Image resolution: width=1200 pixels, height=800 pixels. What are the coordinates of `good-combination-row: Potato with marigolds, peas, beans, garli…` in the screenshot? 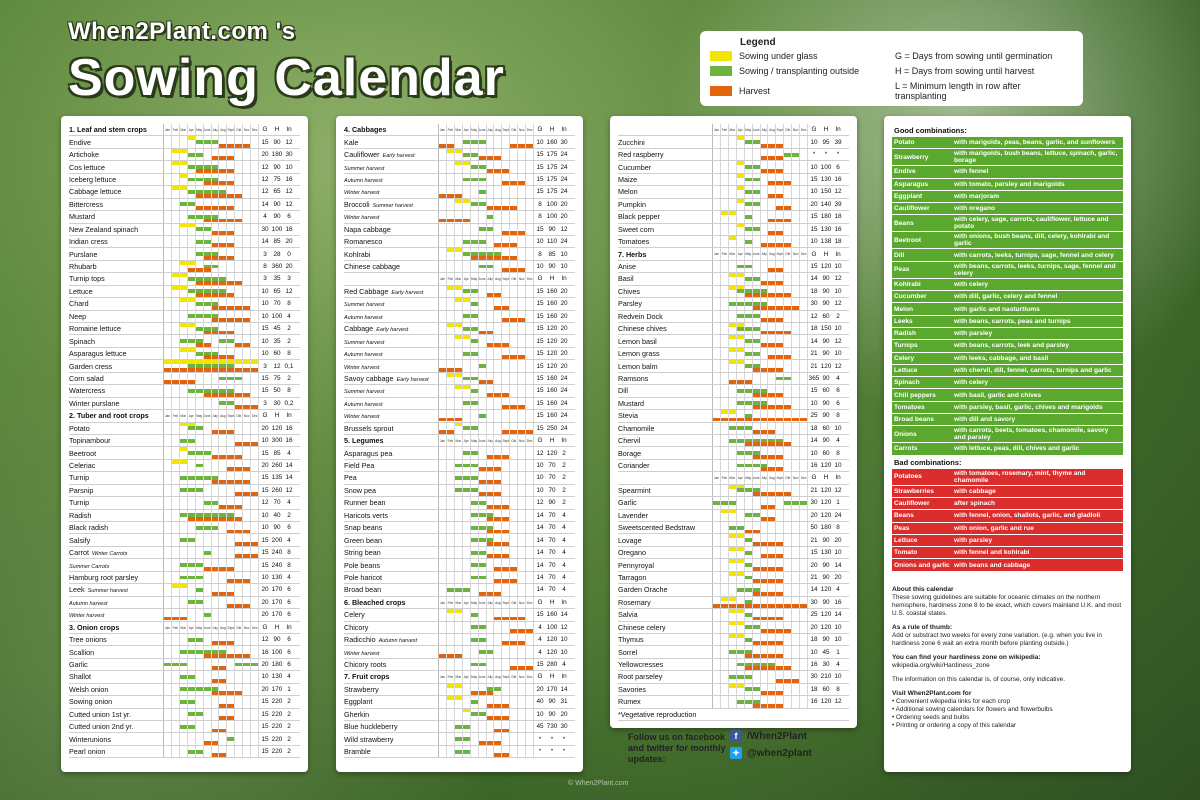 It's located at (1007, 143).